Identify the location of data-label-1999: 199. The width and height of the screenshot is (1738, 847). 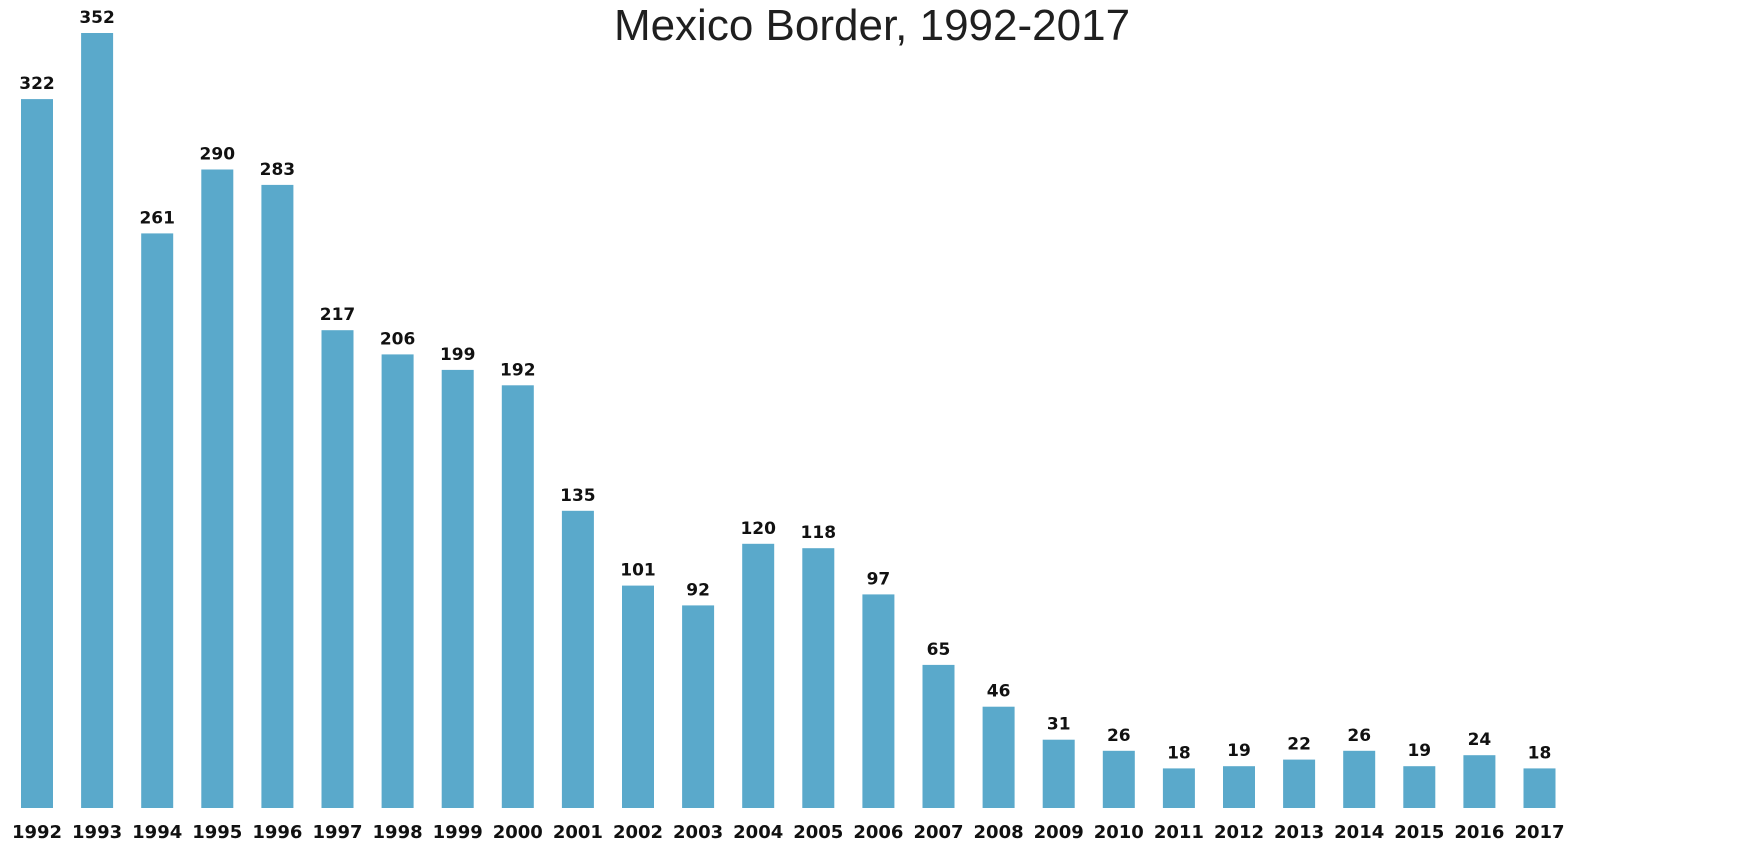
(458, 355).